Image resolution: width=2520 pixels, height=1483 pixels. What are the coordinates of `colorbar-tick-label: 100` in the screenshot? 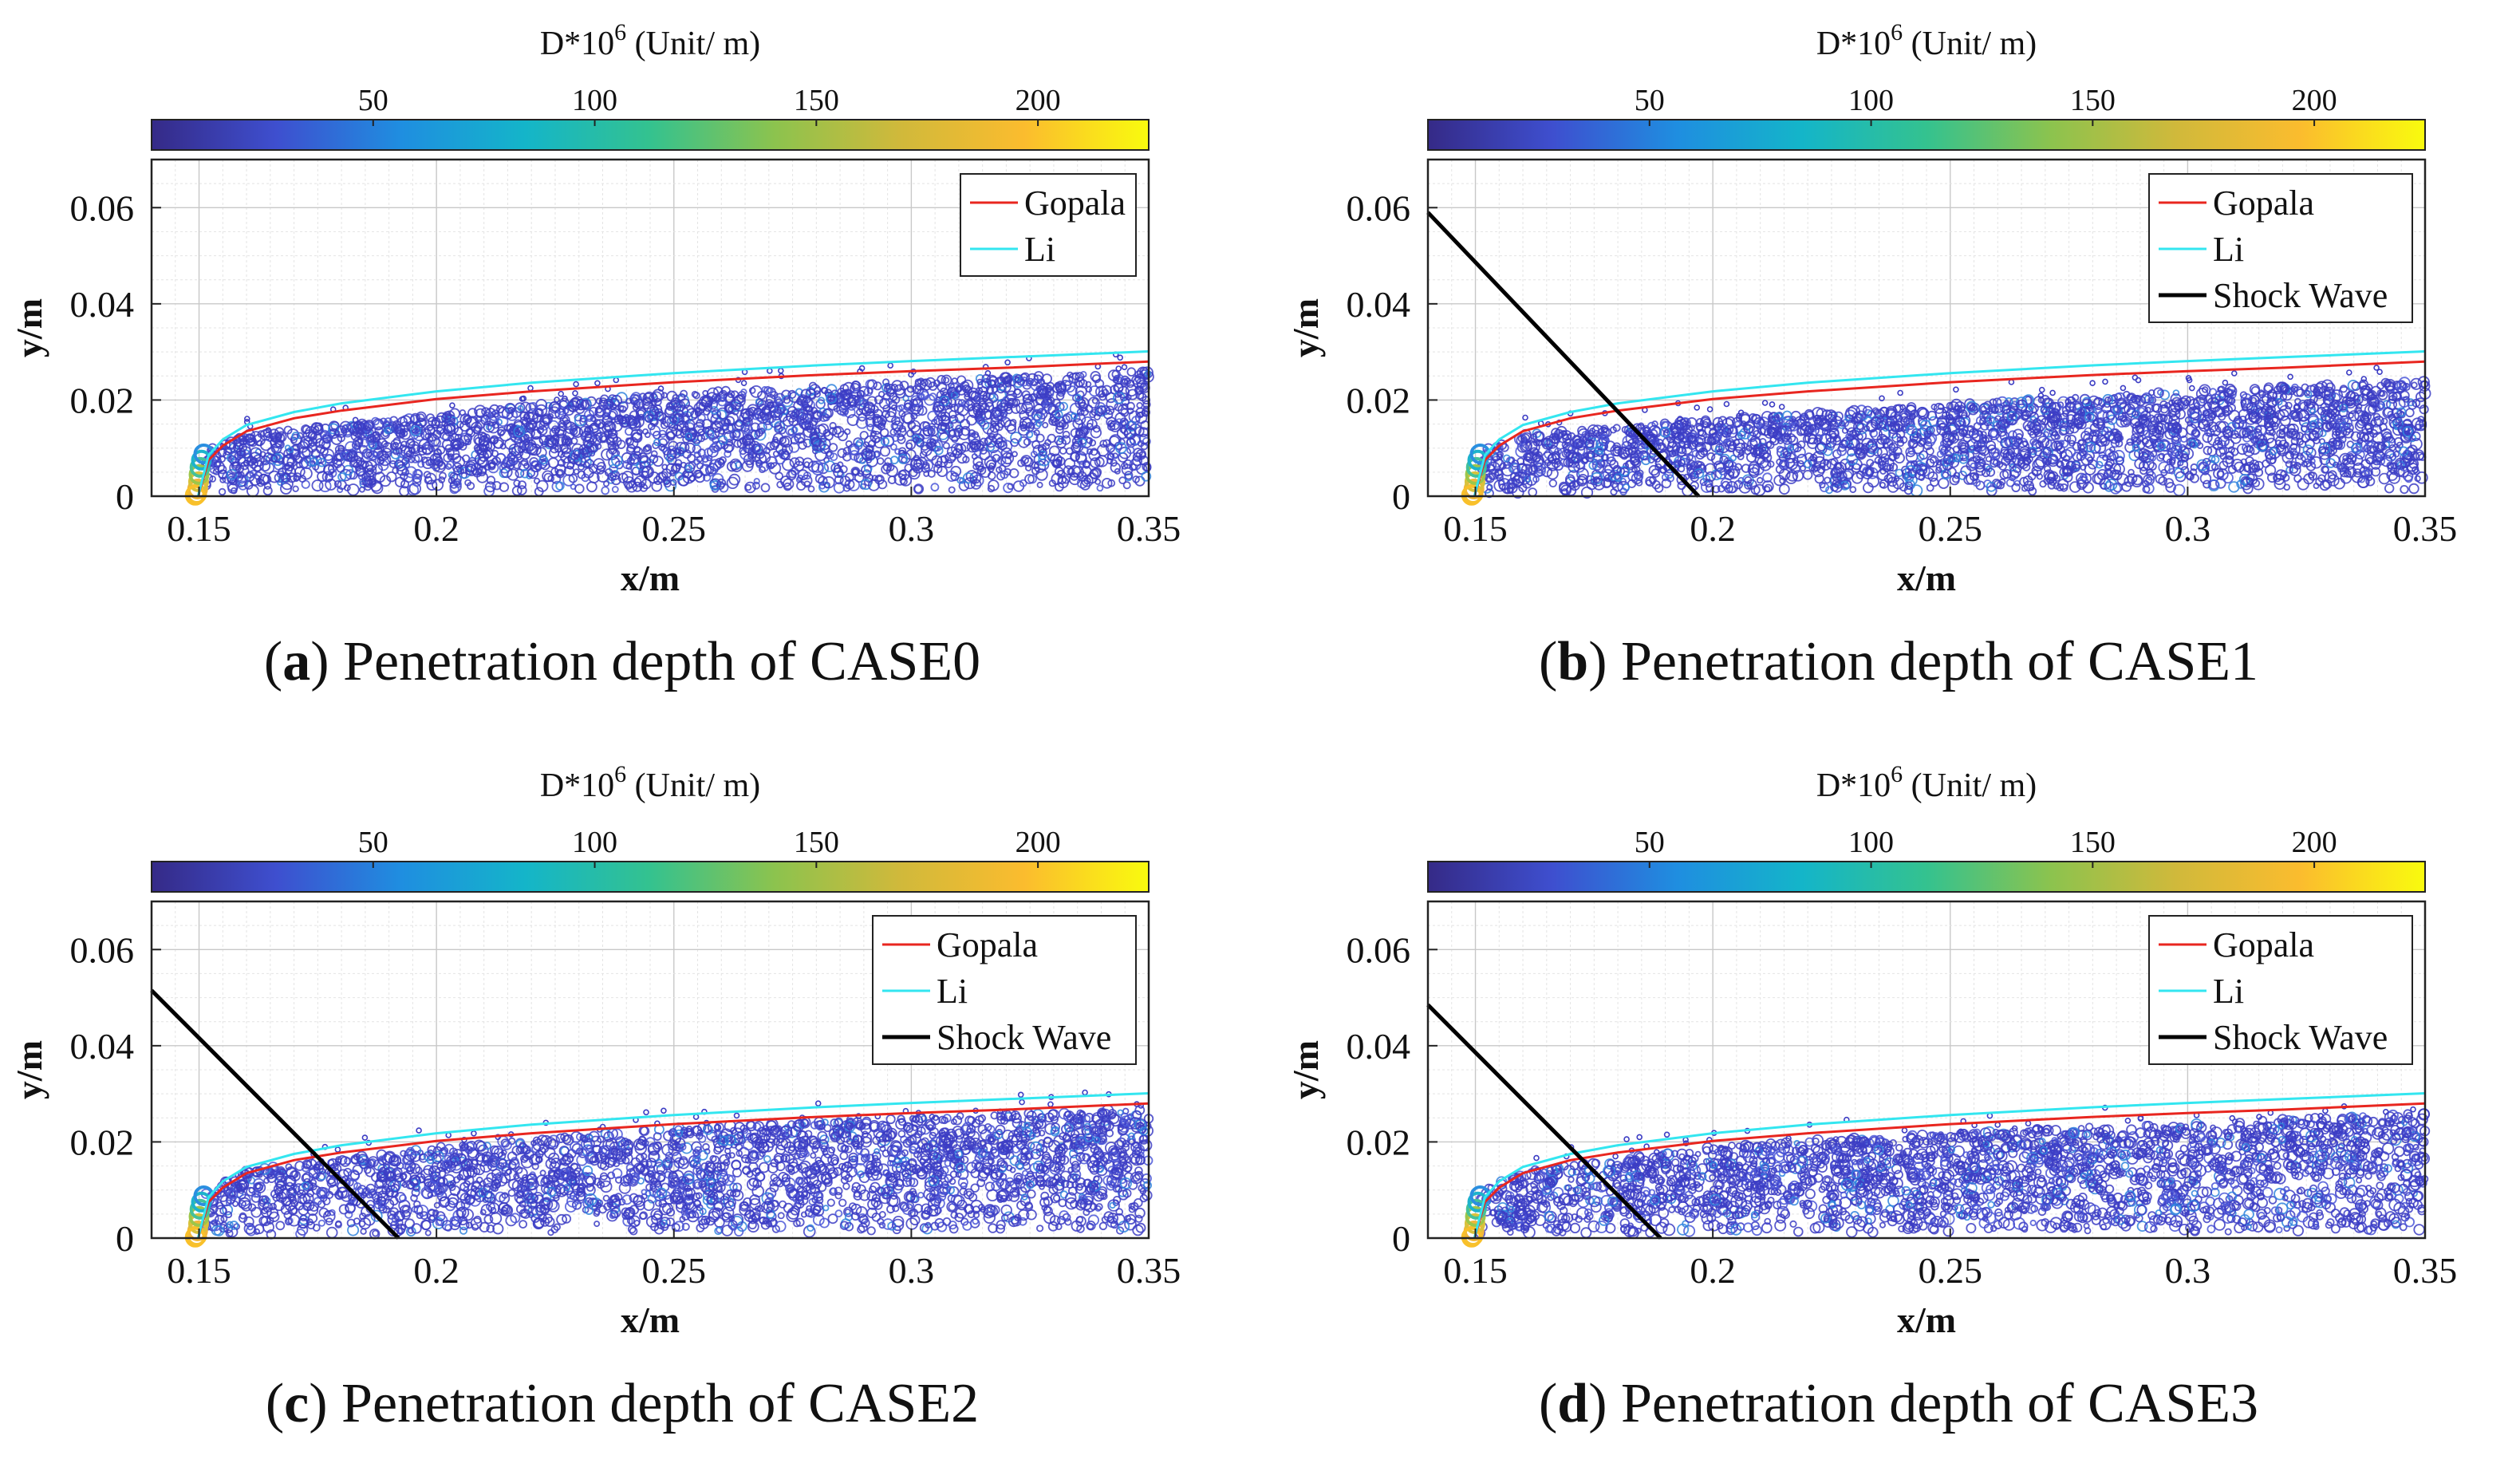 It's located at (594, 101).